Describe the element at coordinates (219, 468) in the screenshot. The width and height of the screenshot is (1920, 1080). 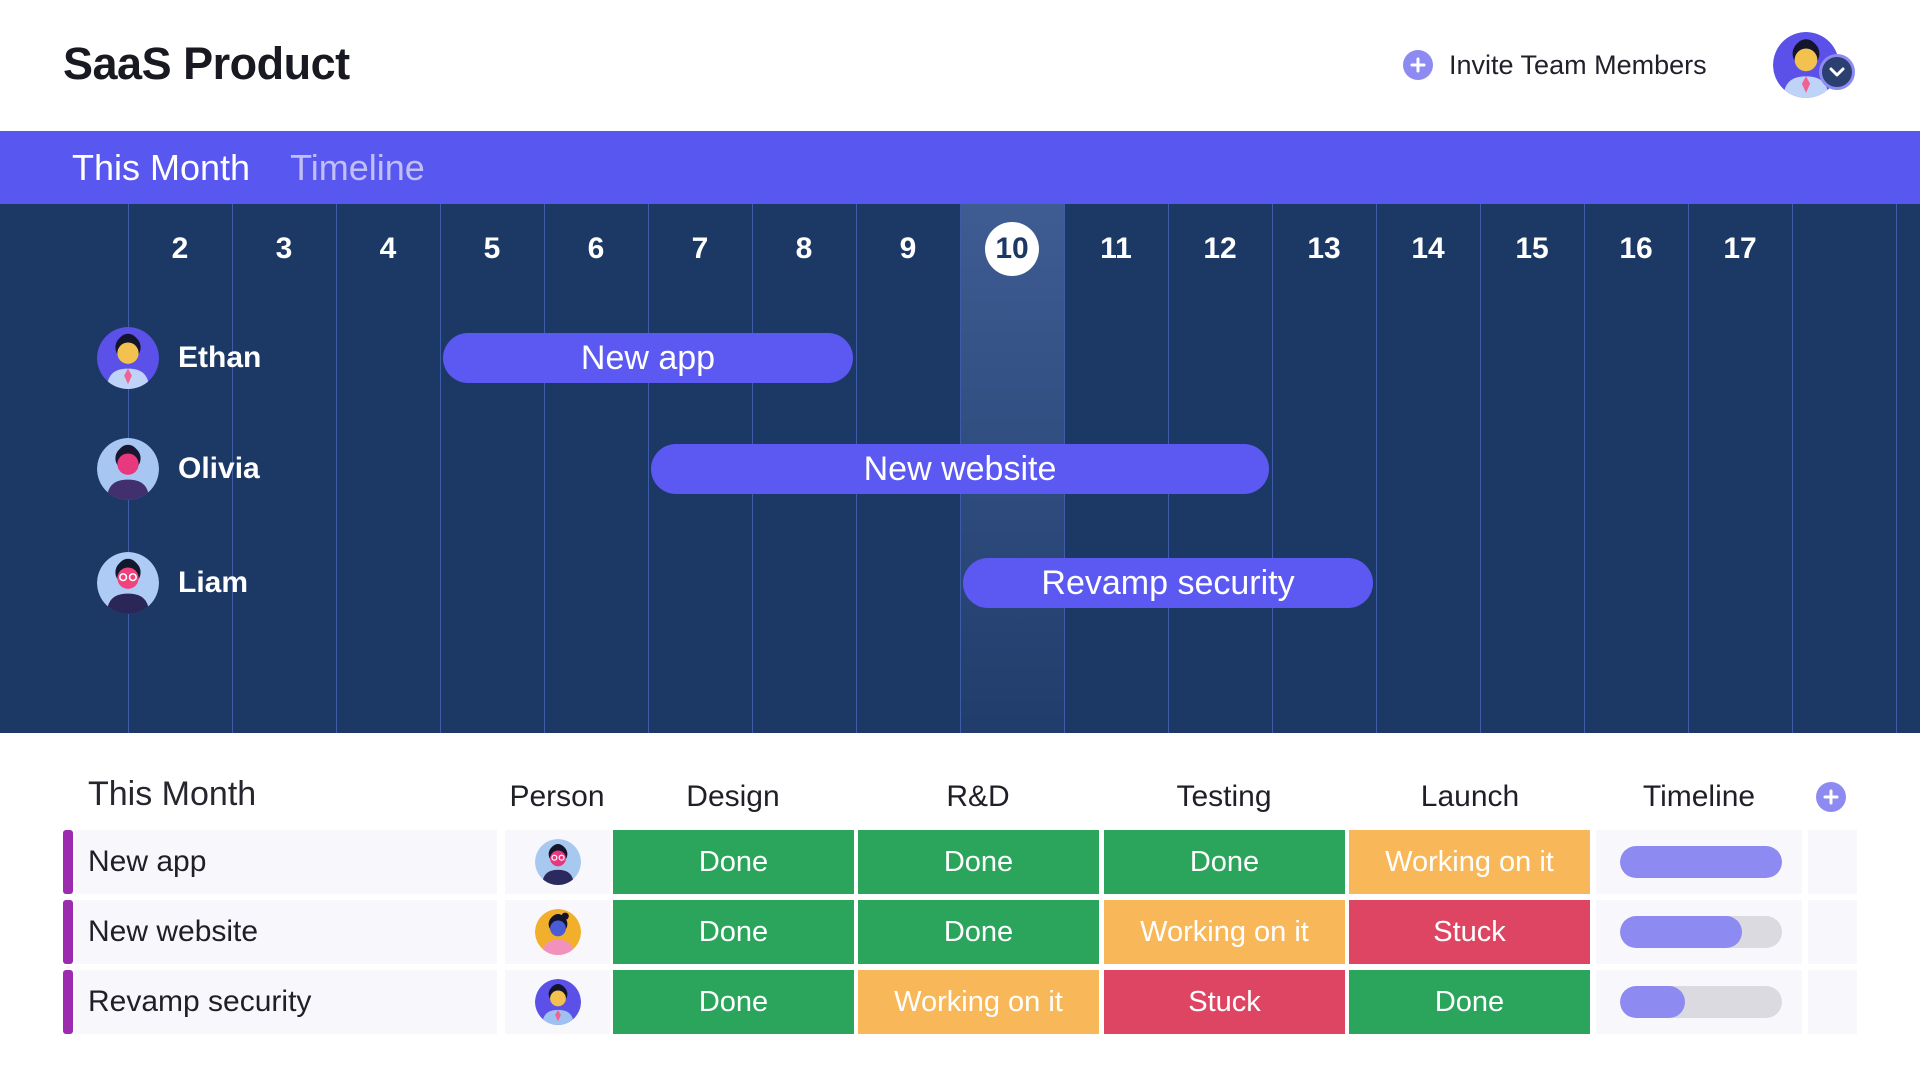
I see `person-name: Olivia` at that location.